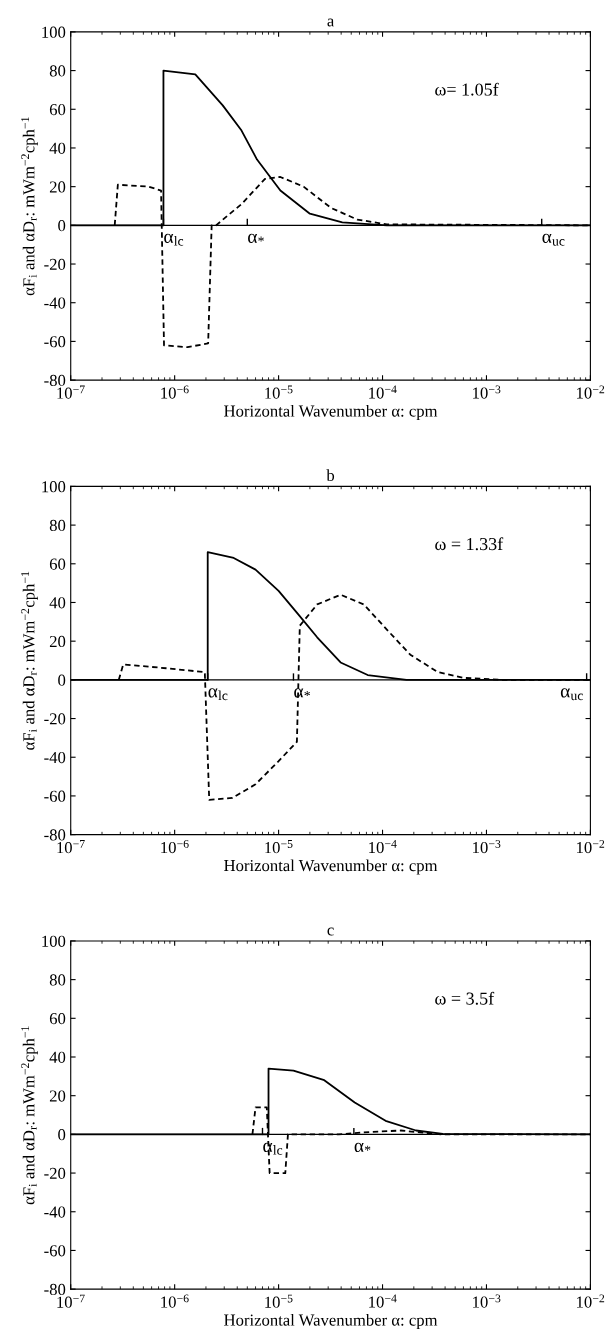 The height and width of the screenshot is (1329, 615). I want to click on chart-title: a, so click(331, 22).